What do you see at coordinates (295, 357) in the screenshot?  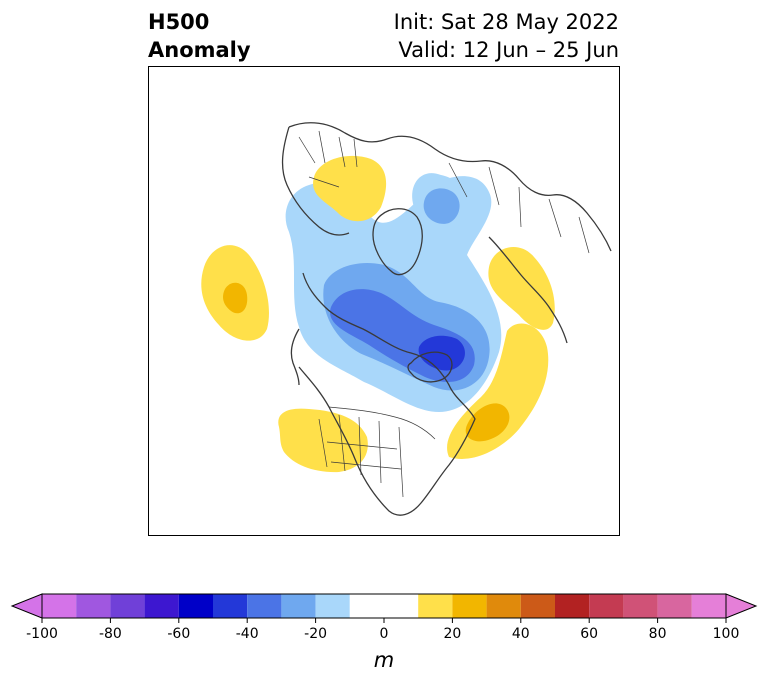 I see `alaska-coast` at bounding box center [295, 357].